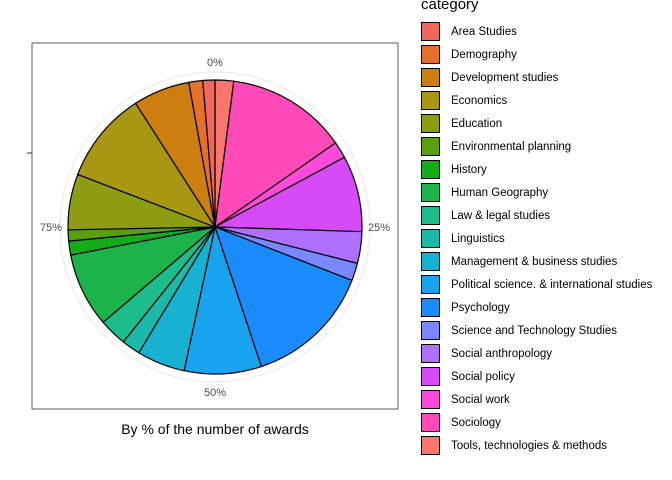  What do you see at coordinates (536, 422) in the screenshot?
I see `legend-item: Sociology` at bounding box center [536, 422].